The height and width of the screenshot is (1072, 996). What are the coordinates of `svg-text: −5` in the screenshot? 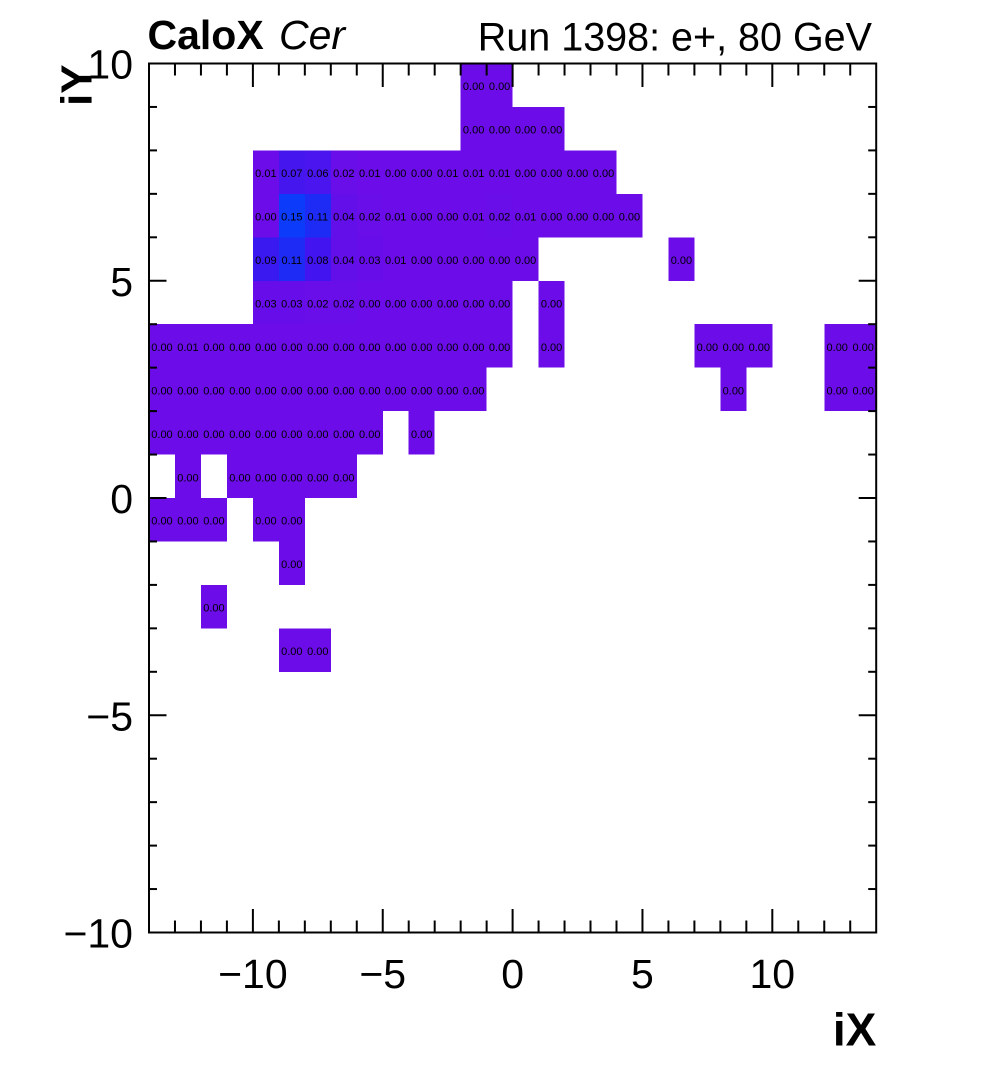 It's located at (382, 974).